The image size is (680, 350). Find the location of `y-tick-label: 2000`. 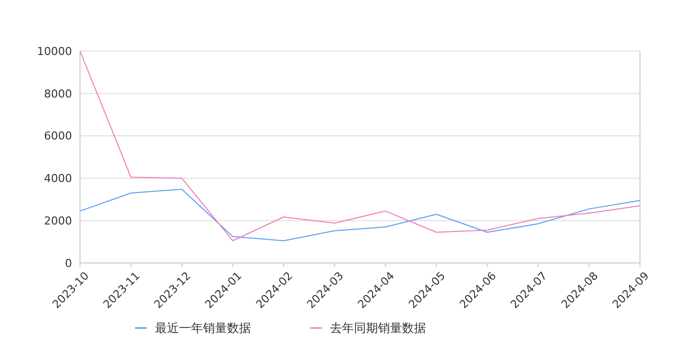

y-tick-label: 2000 is located at coordinates (58, 221).